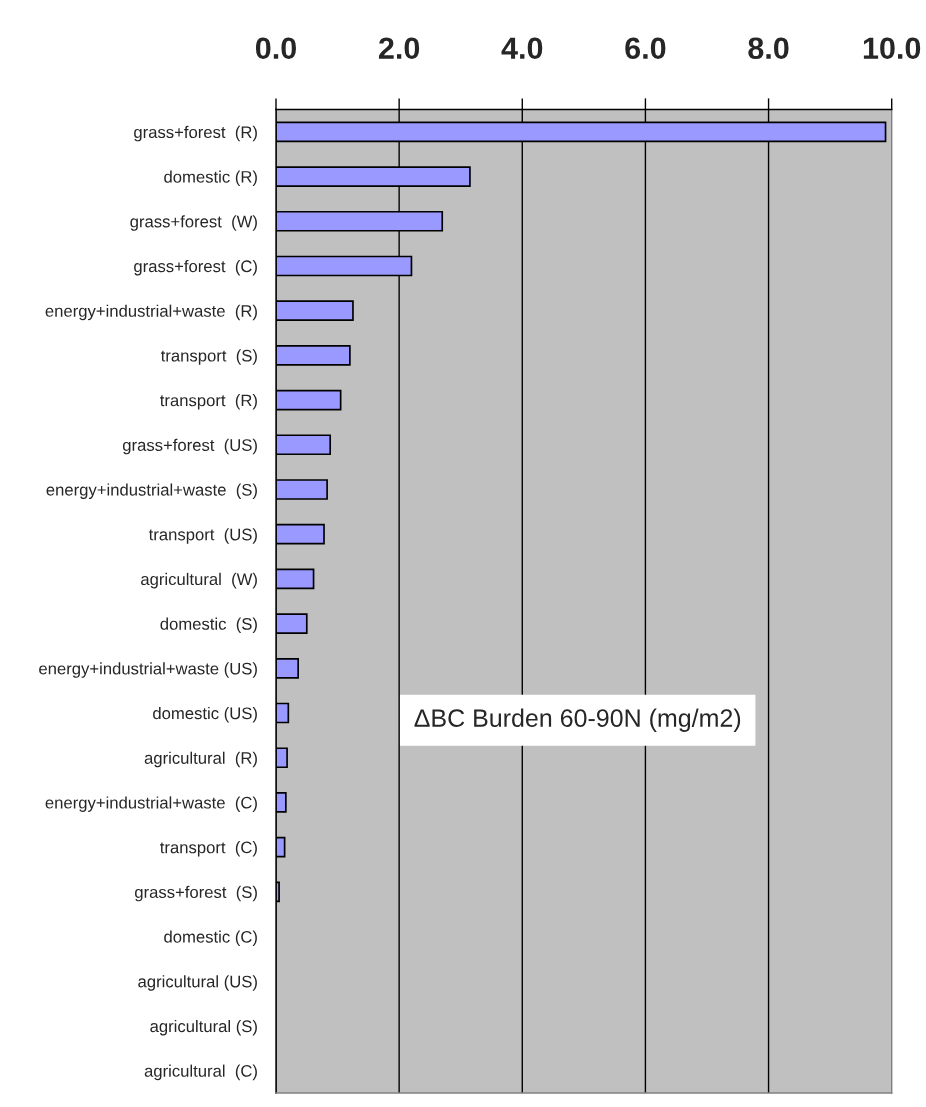 This screenshot has width=926, height=1107. I want to click on x-tick-label: 6.0, so click(645, 48).